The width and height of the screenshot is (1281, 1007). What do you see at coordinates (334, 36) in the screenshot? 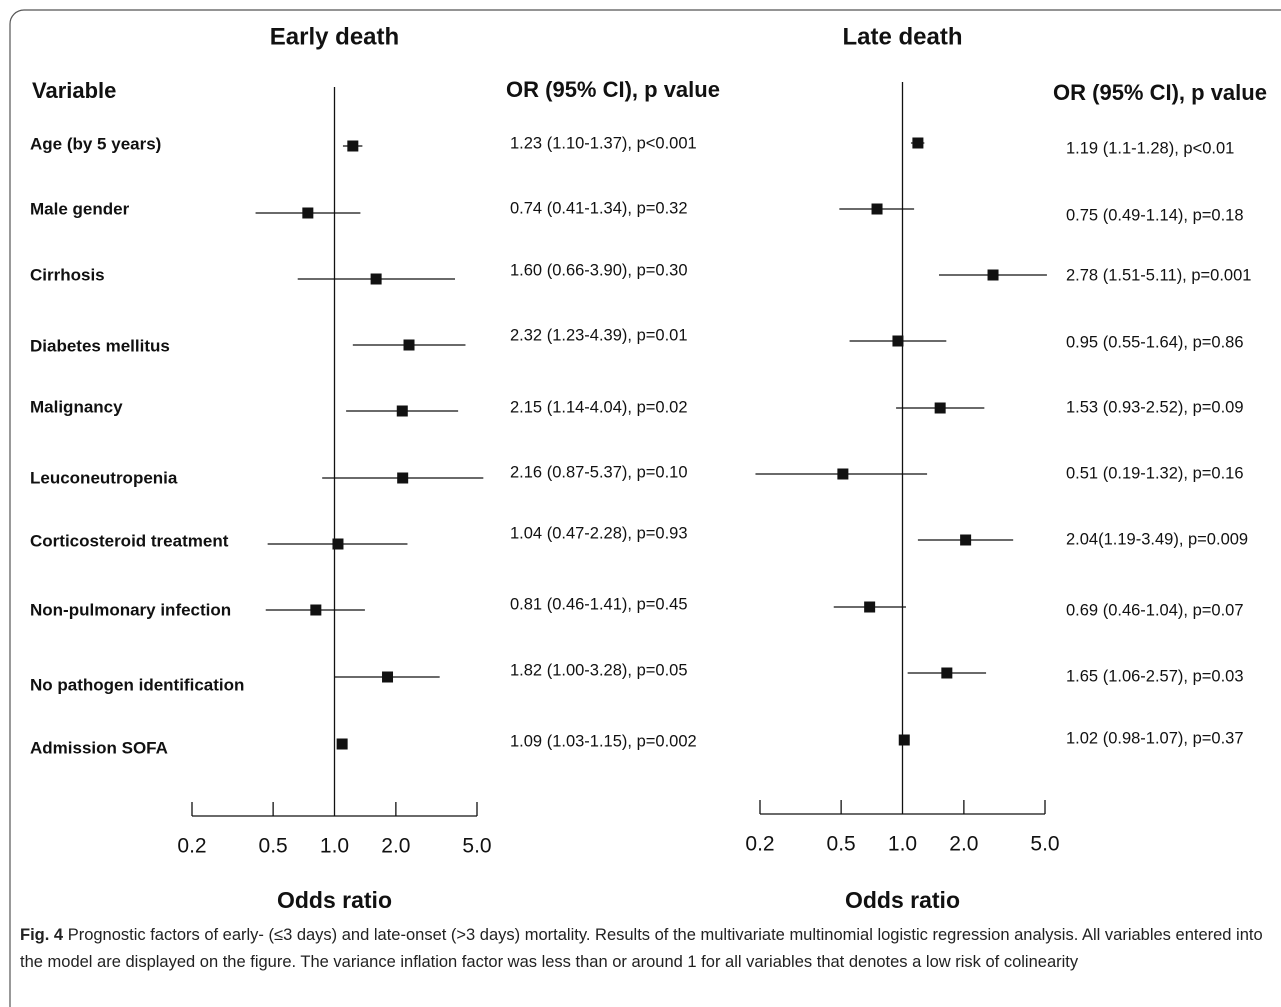
I see `panel-title: Early death` at bounding box center [334, 36].